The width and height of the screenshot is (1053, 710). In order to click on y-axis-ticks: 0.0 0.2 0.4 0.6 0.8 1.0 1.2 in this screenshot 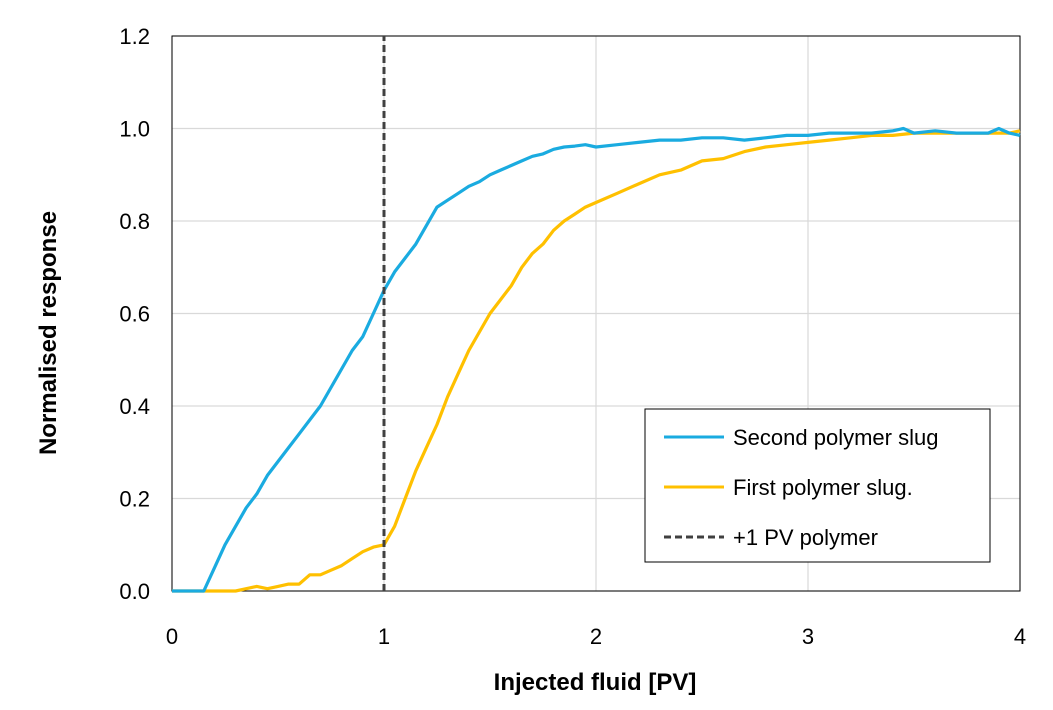, I will do `click(134, 314)`.